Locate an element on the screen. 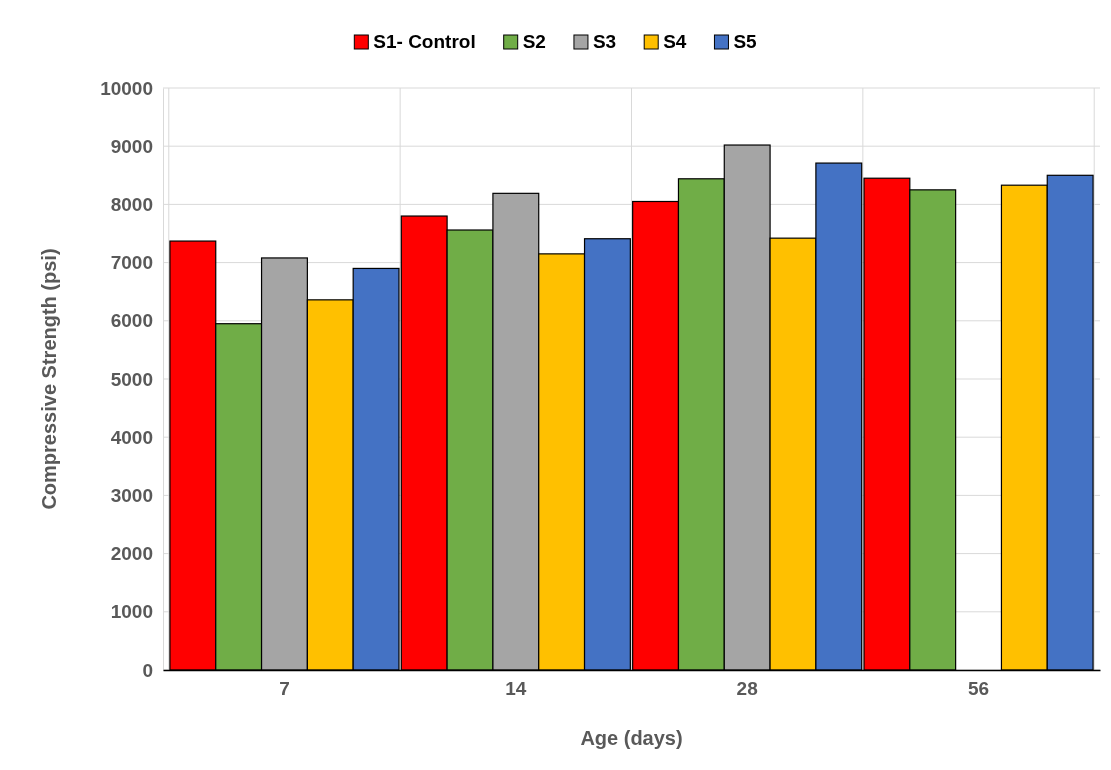  y-tick-label: 2000 is located at coordinates (131, 554).